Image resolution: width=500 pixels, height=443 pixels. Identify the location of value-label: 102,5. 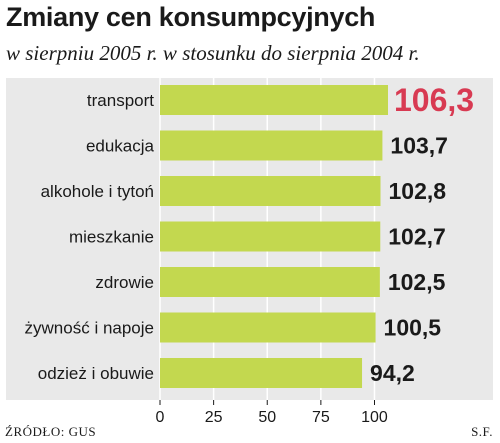
(417, 282).